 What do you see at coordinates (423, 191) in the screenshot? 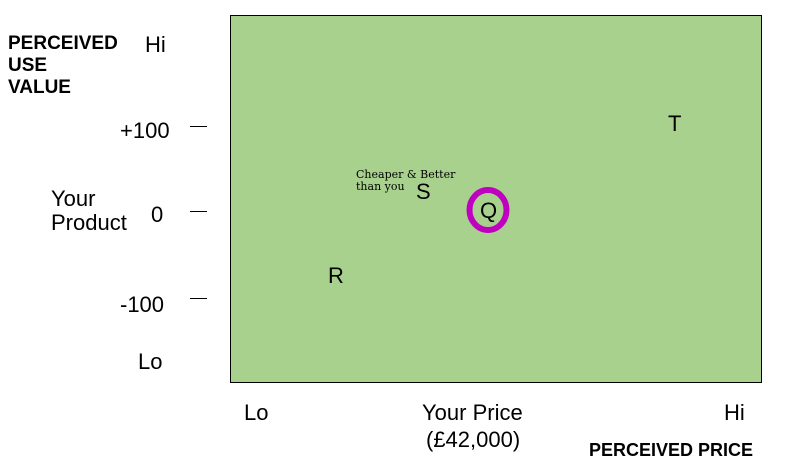
I see `point-s: S` at bounding box center [423, 191].